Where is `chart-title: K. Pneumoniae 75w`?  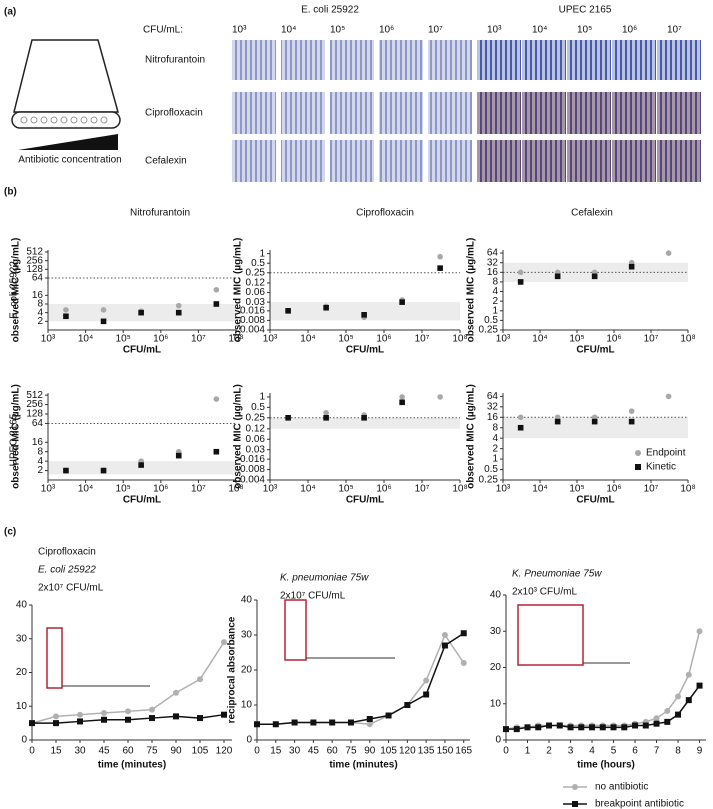 chart-title: K. Pneumoniae 75w is located at coordinates (557, 574).